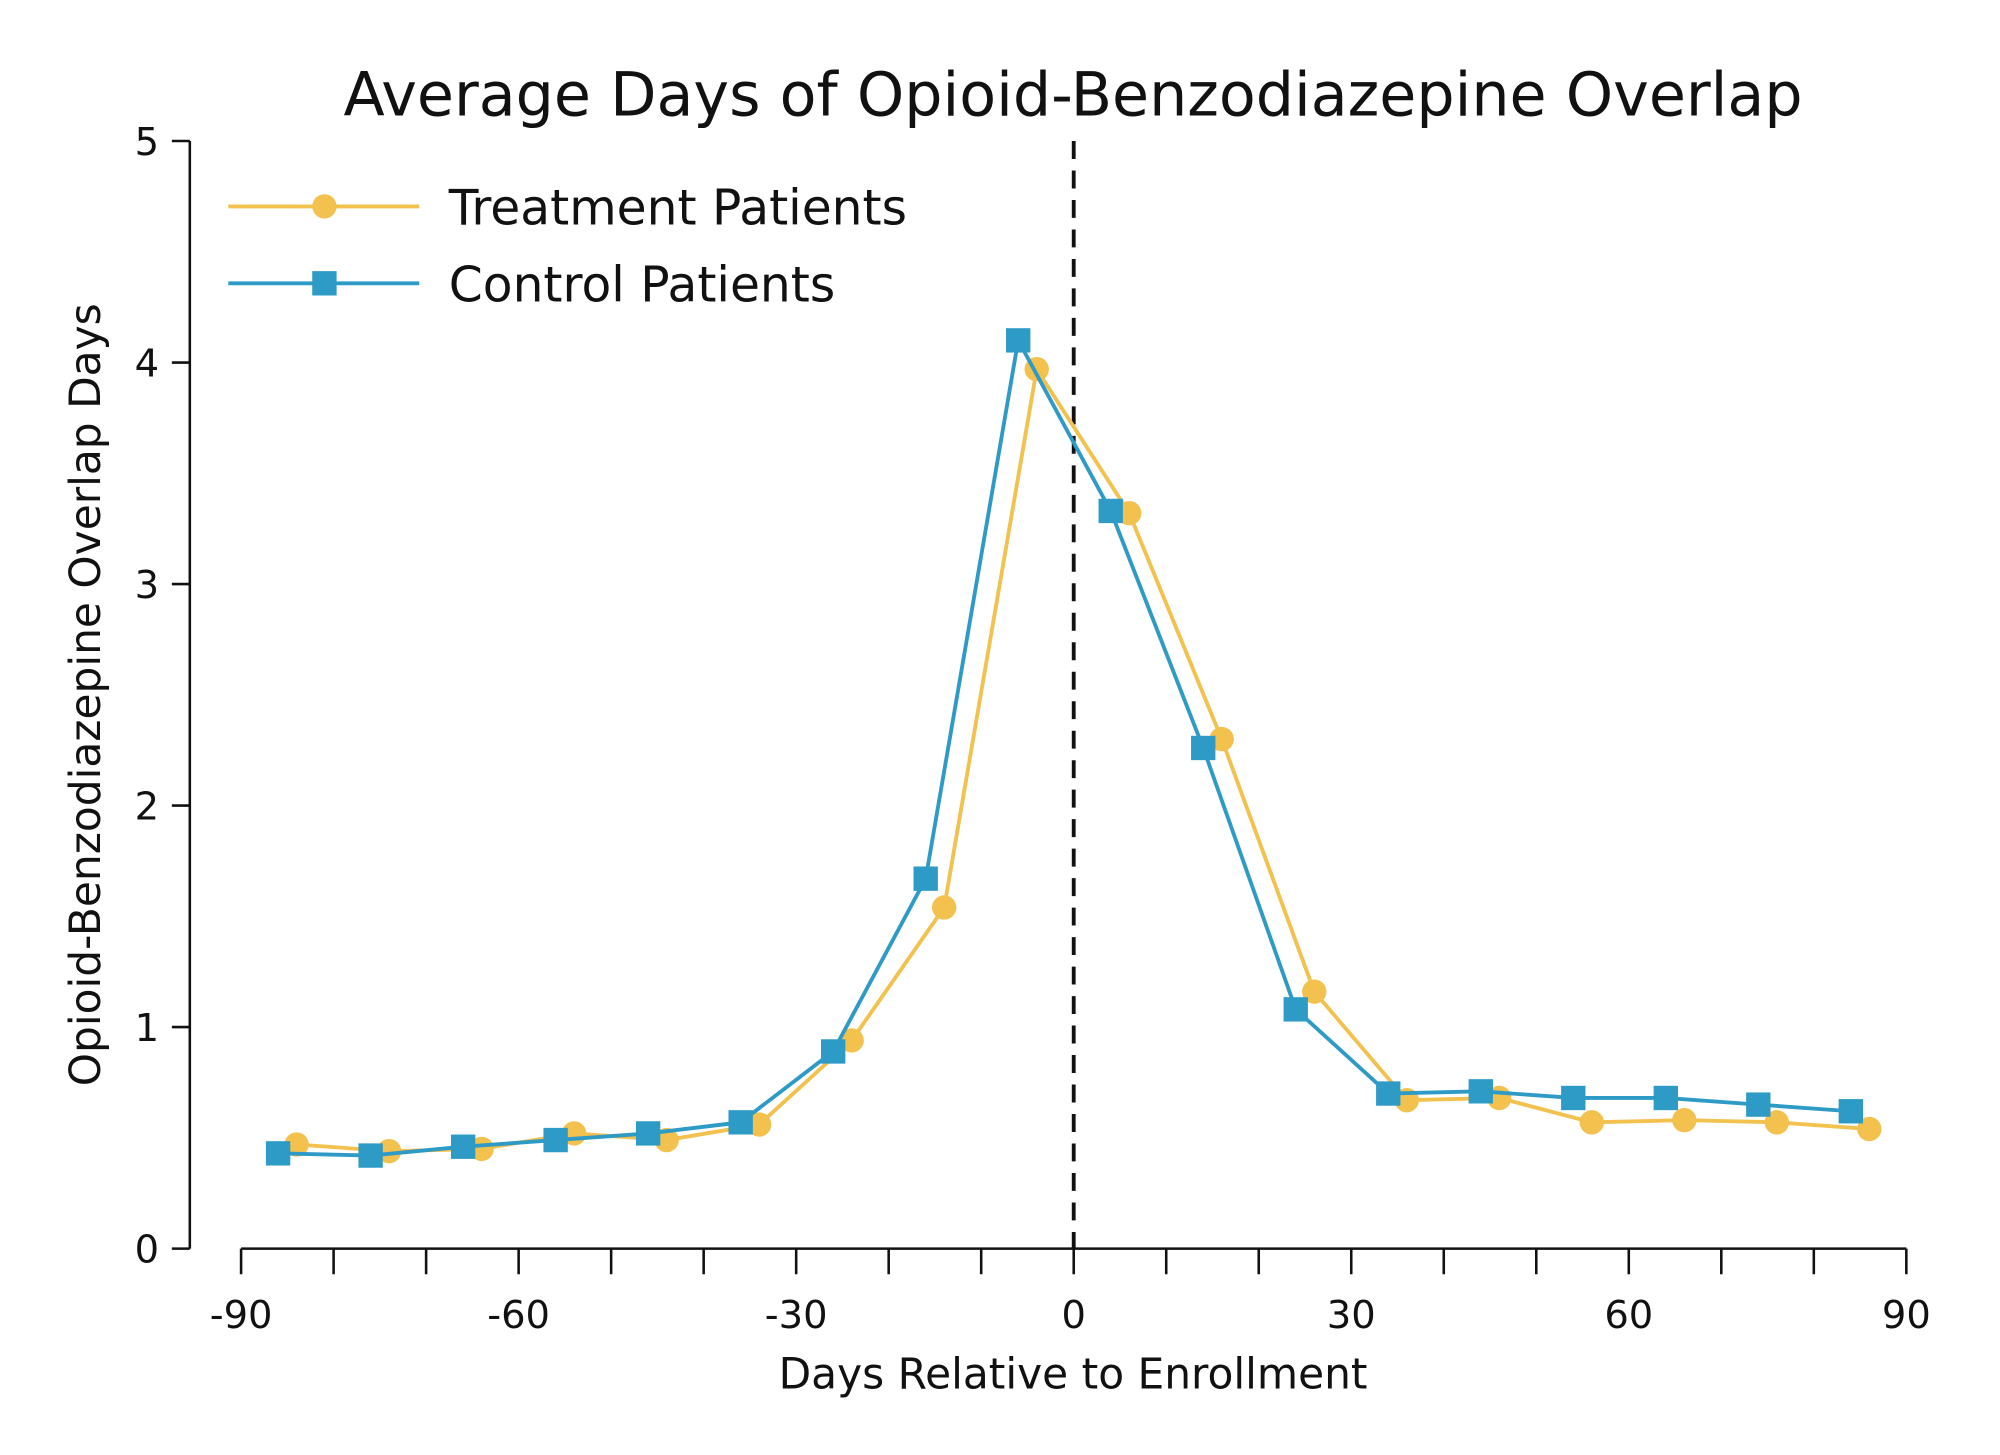 This screenshot has height=1455, width=2000. What do you see at coordinates (677, 208) in the screenshot?
I see `legend-label: Treatment Patients` at bounding box center [677, 208].